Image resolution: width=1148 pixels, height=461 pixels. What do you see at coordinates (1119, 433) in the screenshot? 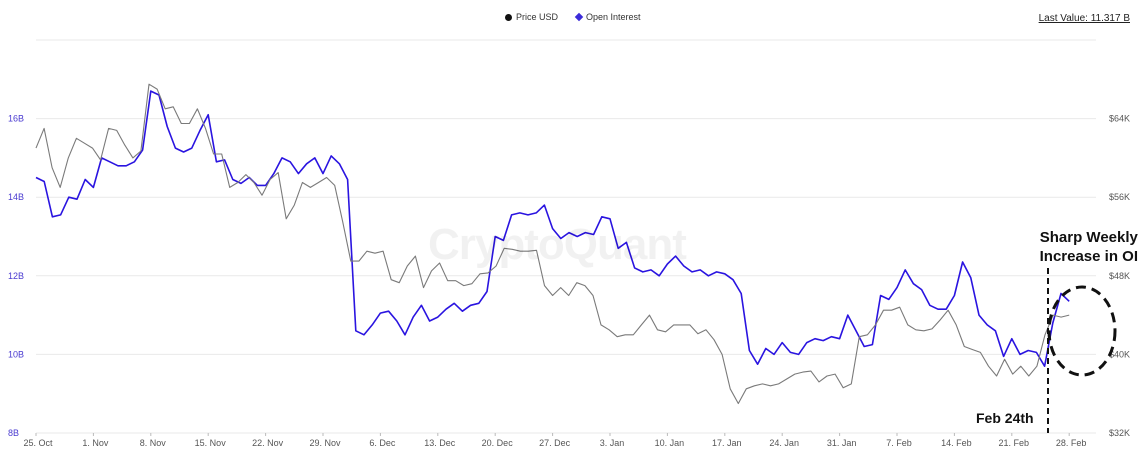
I see `right-axis-tick-label: $32K` at bounding box center [1119, 433].